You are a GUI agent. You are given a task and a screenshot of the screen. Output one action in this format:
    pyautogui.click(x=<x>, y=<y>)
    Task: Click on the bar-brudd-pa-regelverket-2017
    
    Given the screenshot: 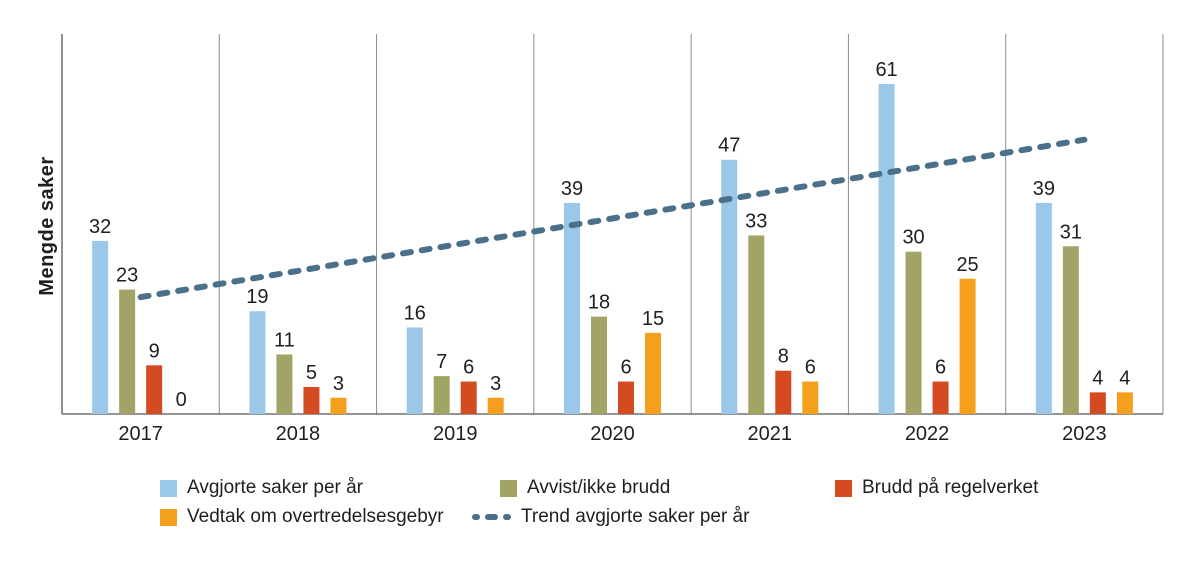 What is the action you would take?
    pyautogui.click(x=154, y=389)
    